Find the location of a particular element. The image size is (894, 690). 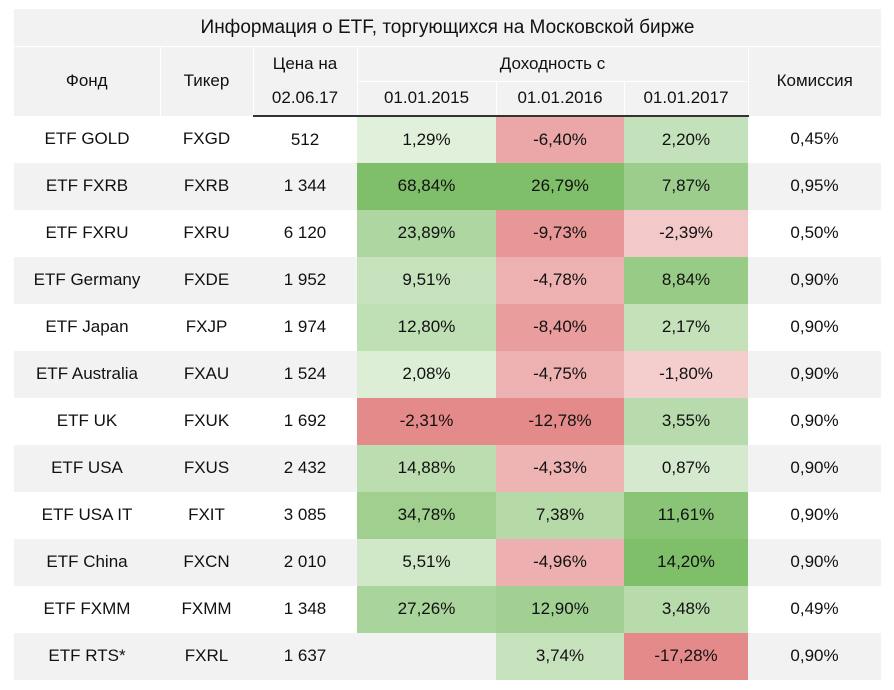

cell-ticker: FXGD is located at coordinates (206, 139).